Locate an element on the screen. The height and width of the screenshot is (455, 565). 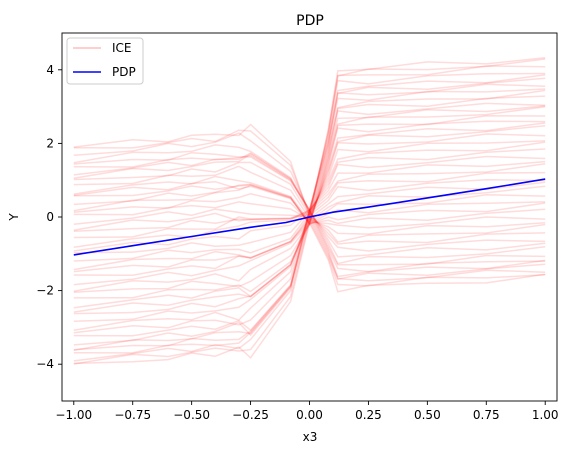
x-tick-label: −0.75 is located at coordinates (132, 415).